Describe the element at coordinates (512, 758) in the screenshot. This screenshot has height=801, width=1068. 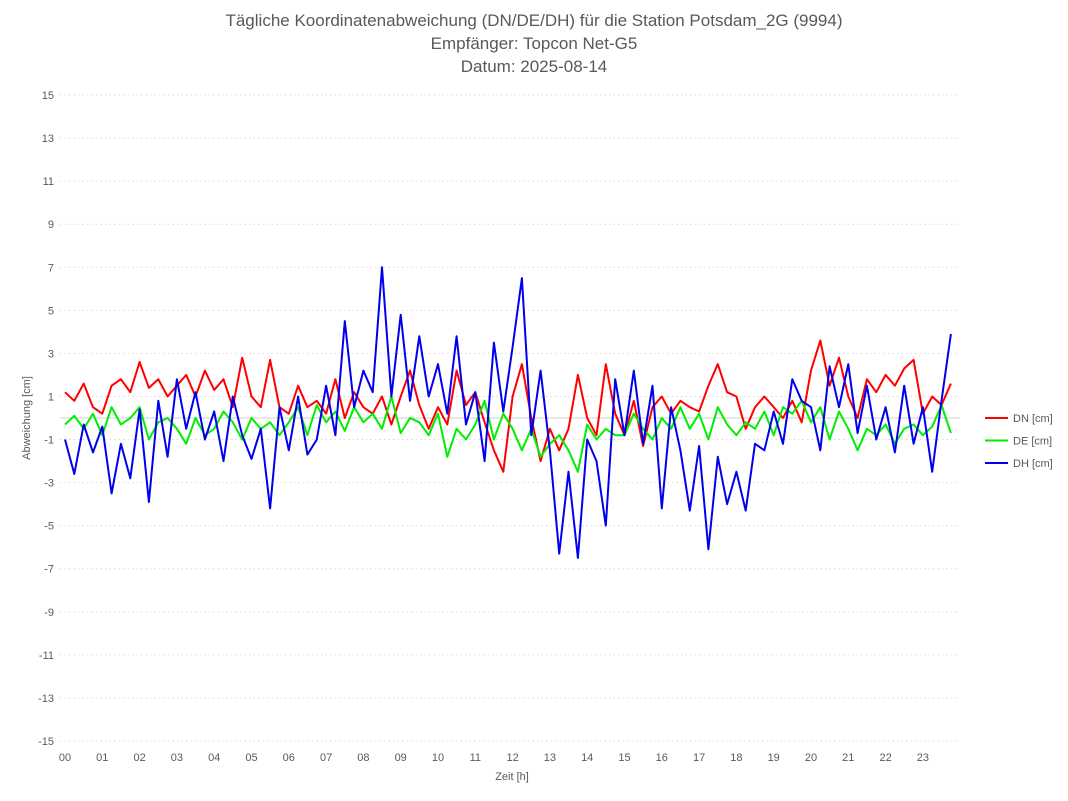
I see `x-tick-label: 12` at that location.